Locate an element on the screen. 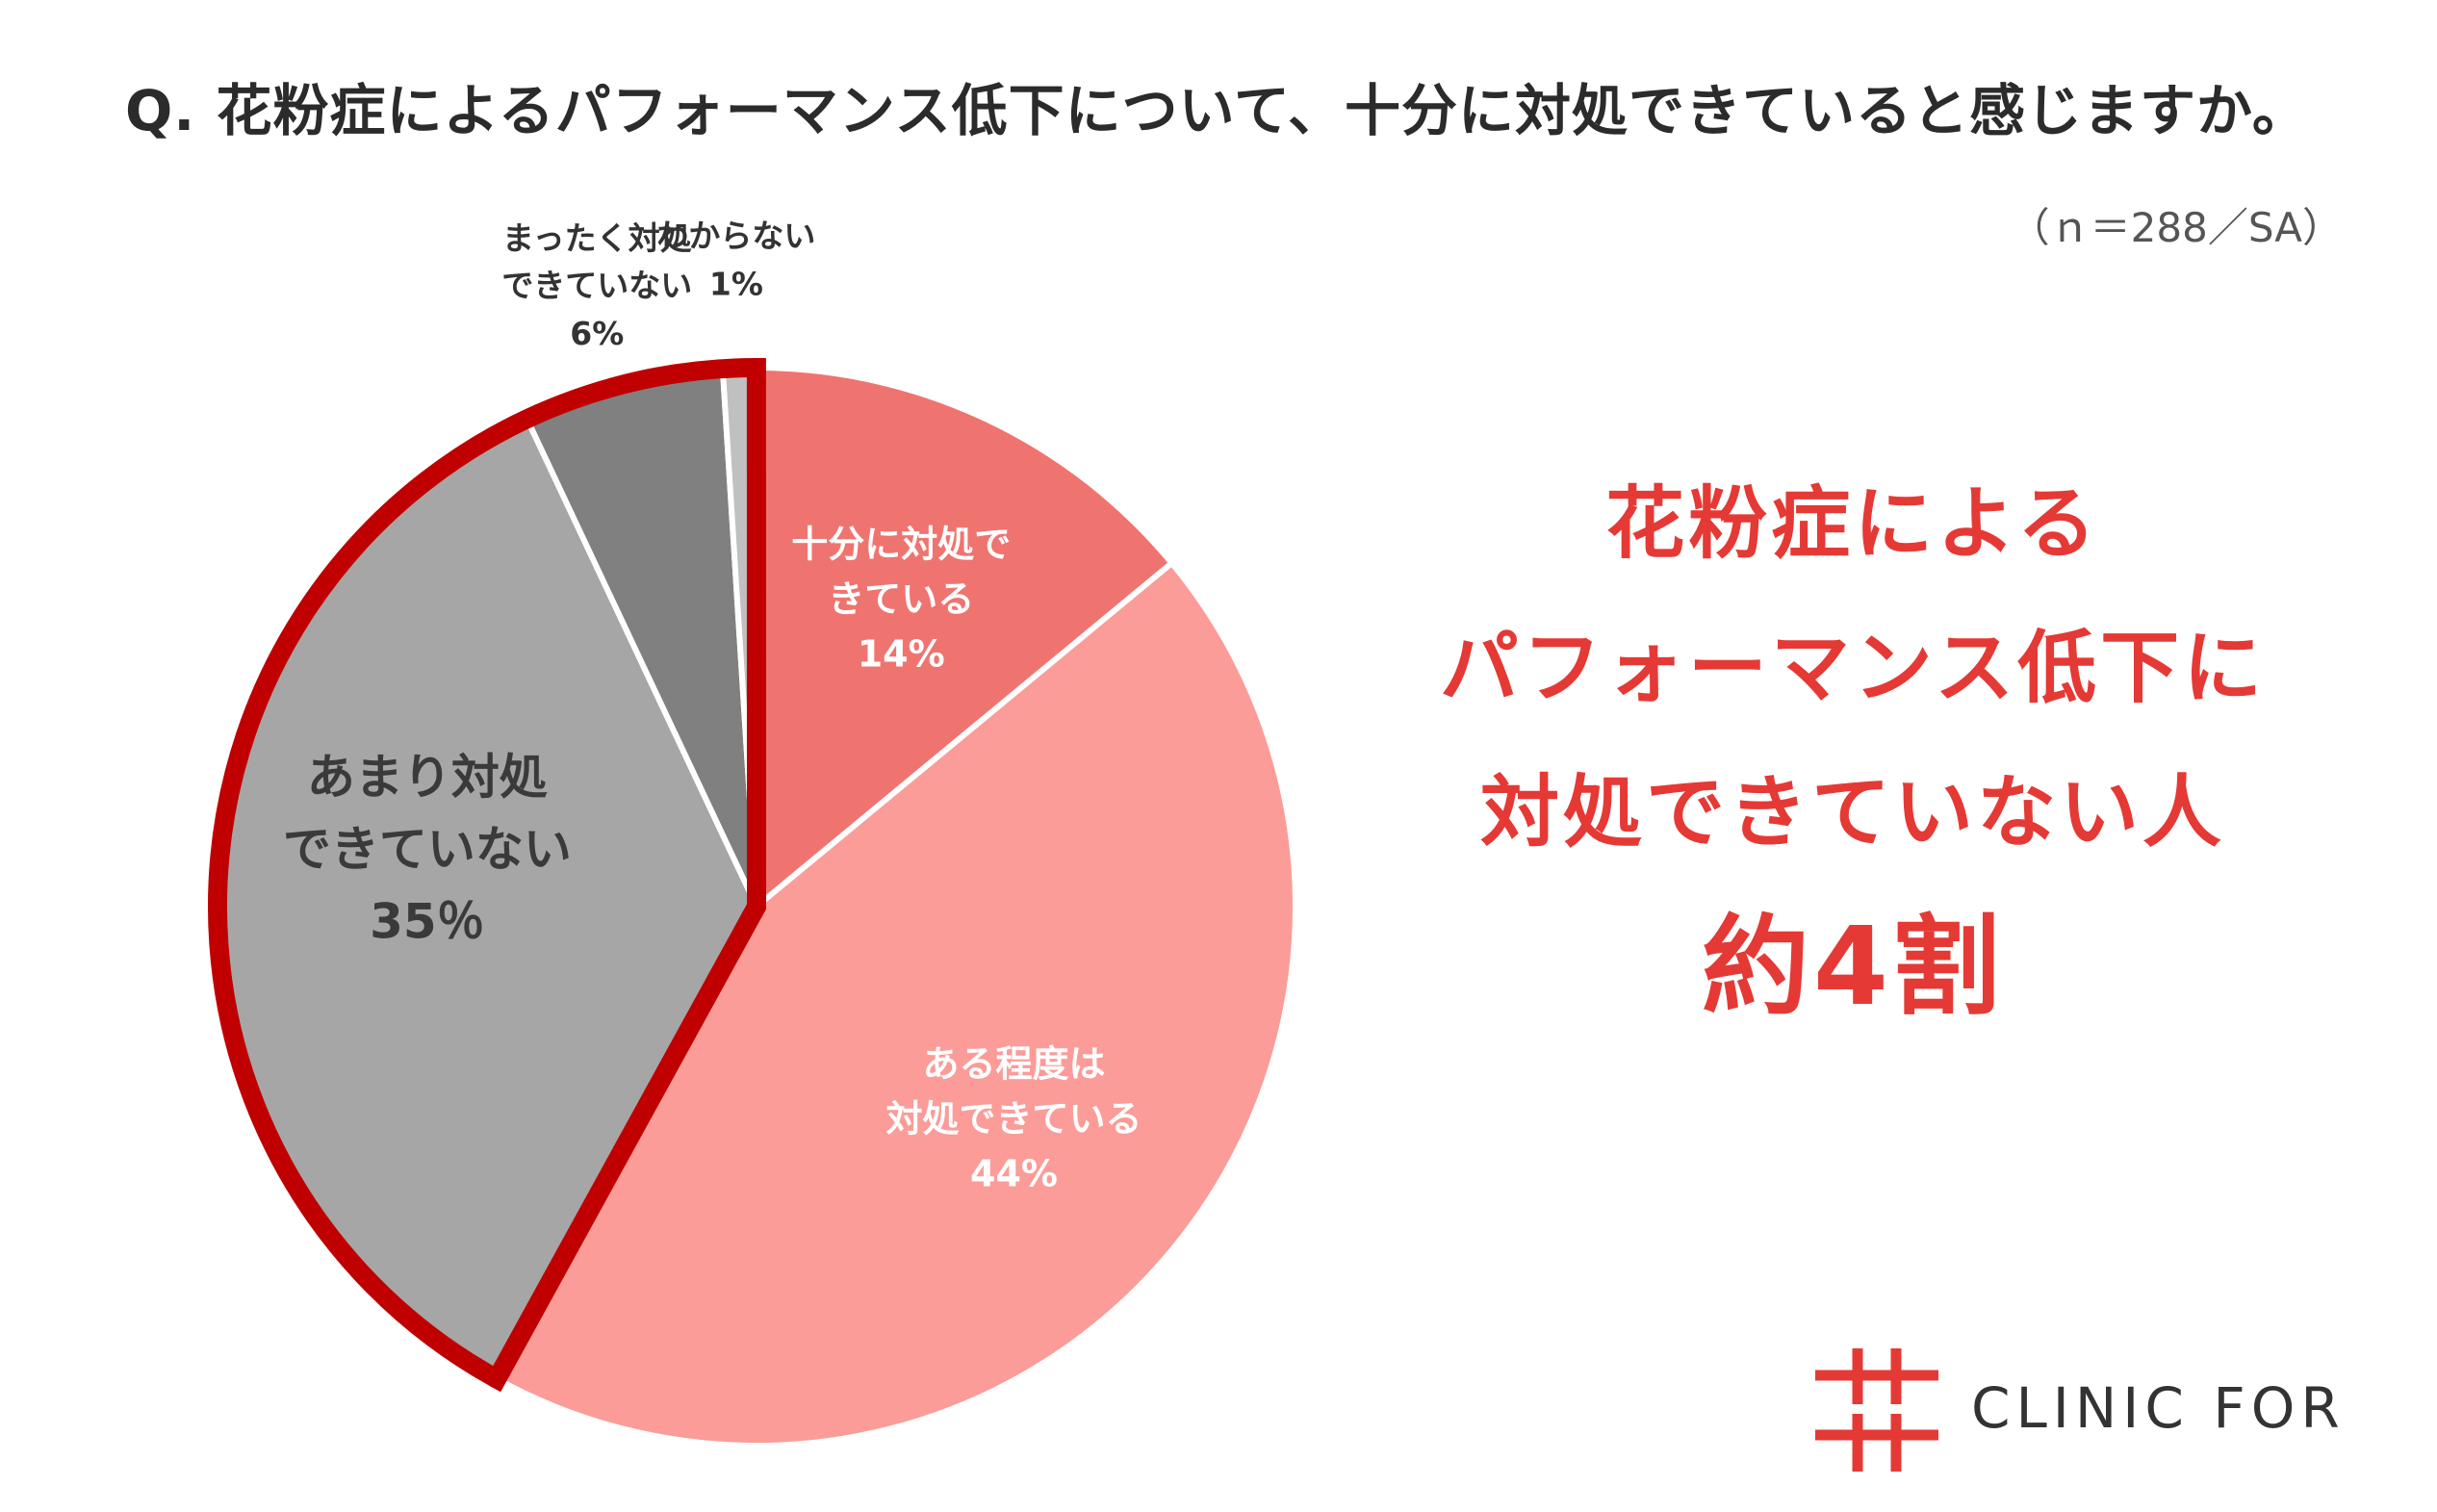  slice-label-text: 対処できている is located at coordinates (1013, 1118).